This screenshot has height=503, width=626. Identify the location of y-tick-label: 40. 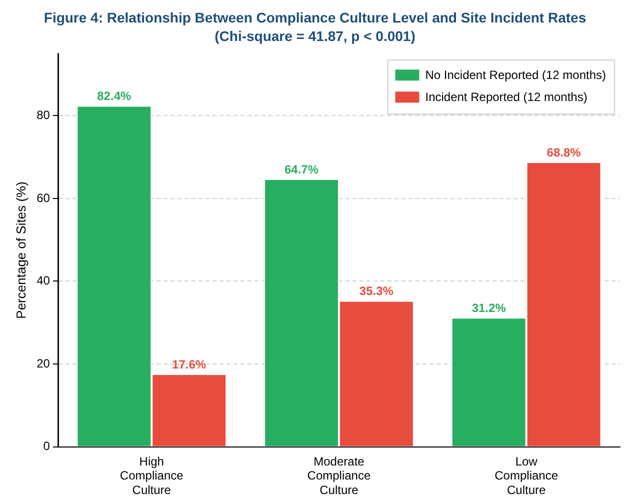
(43, 281).